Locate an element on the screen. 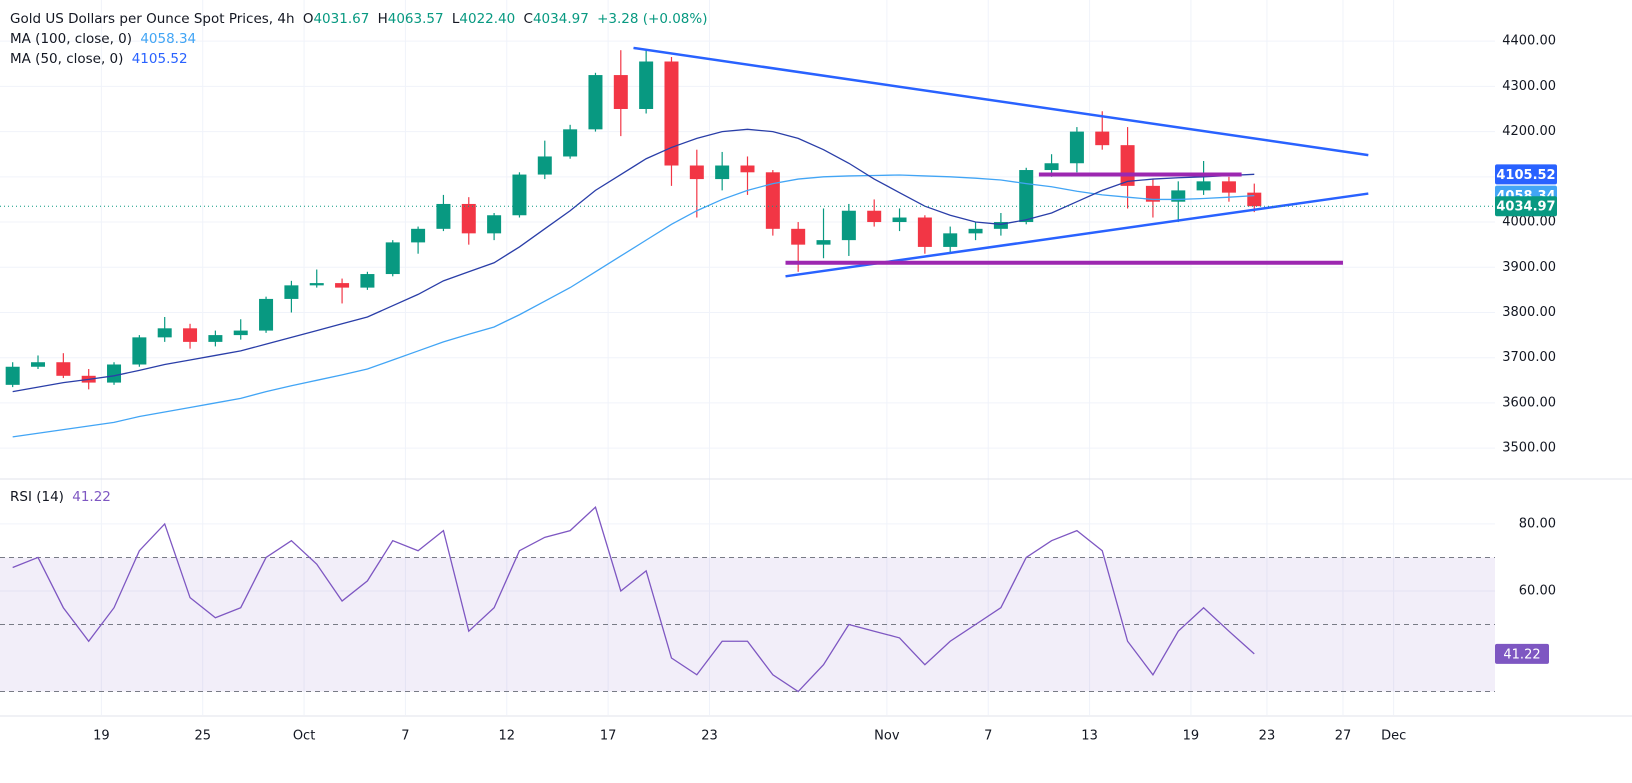 The image size is (1632, 783). change: +3.28 (+0.08%) is located at coordinates (652, 19).